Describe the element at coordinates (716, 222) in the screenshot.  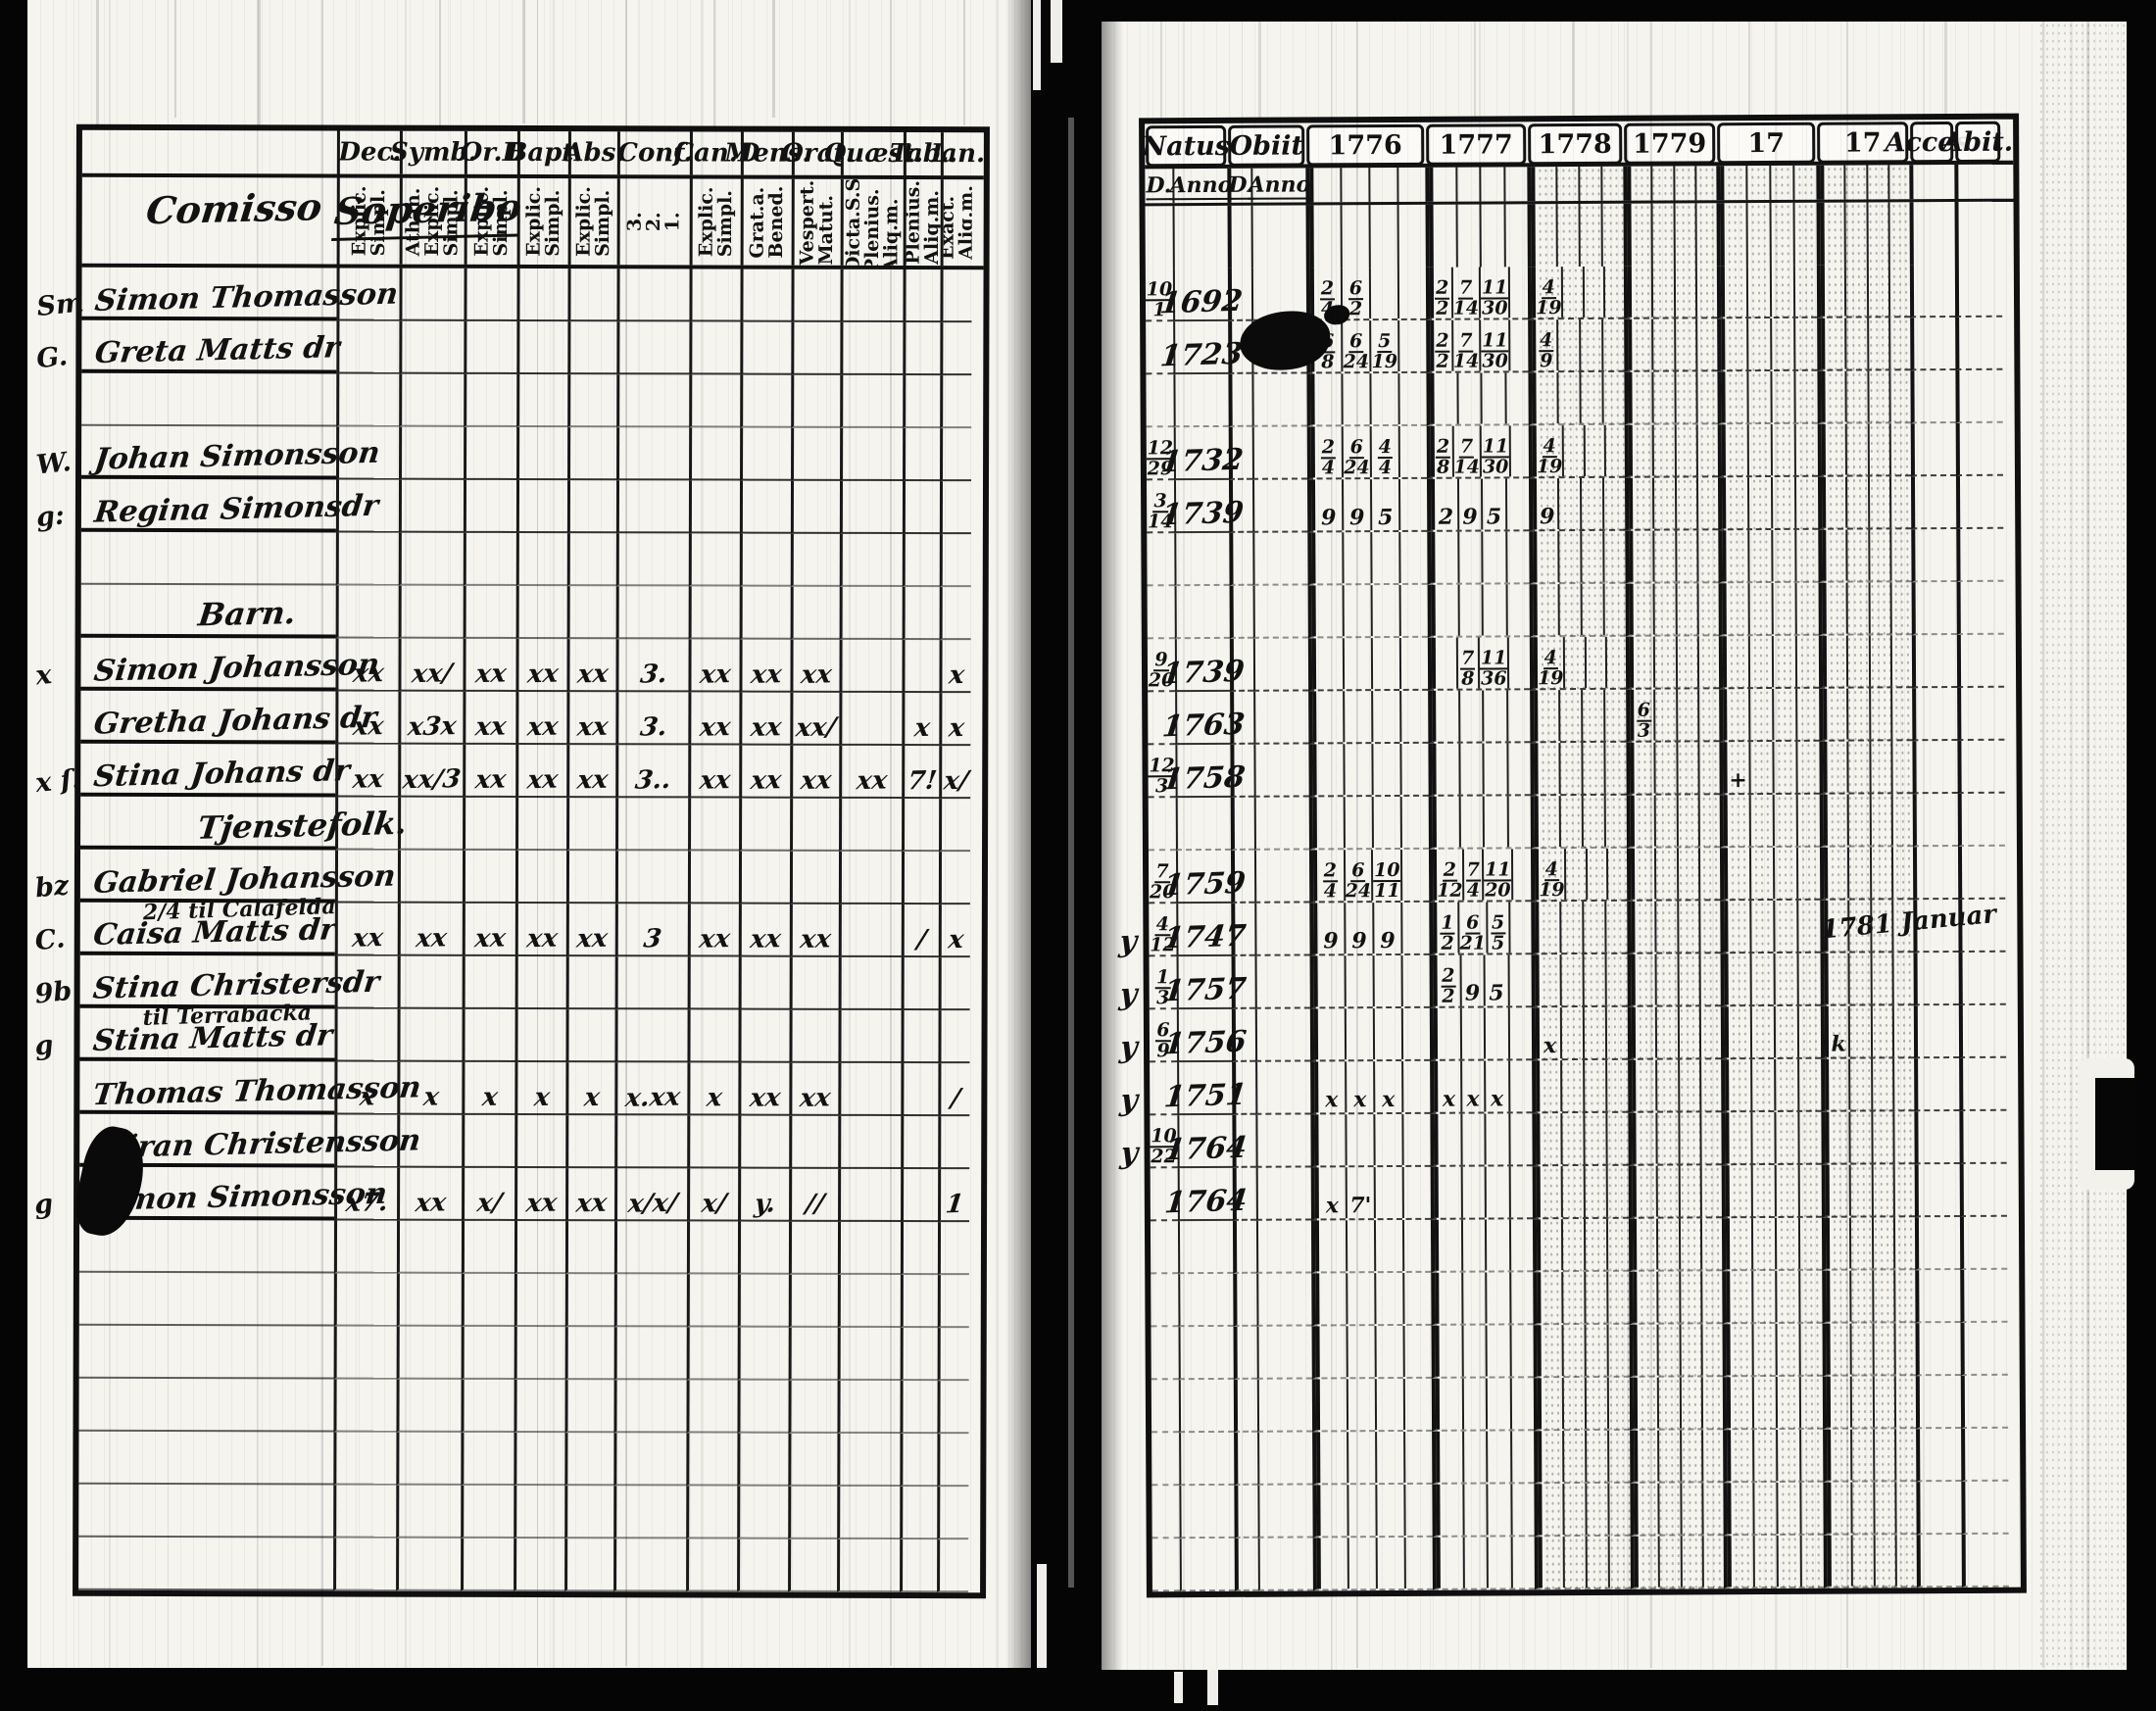
I see `subheader-rotated-text: Explic. Simpl.` at that location.